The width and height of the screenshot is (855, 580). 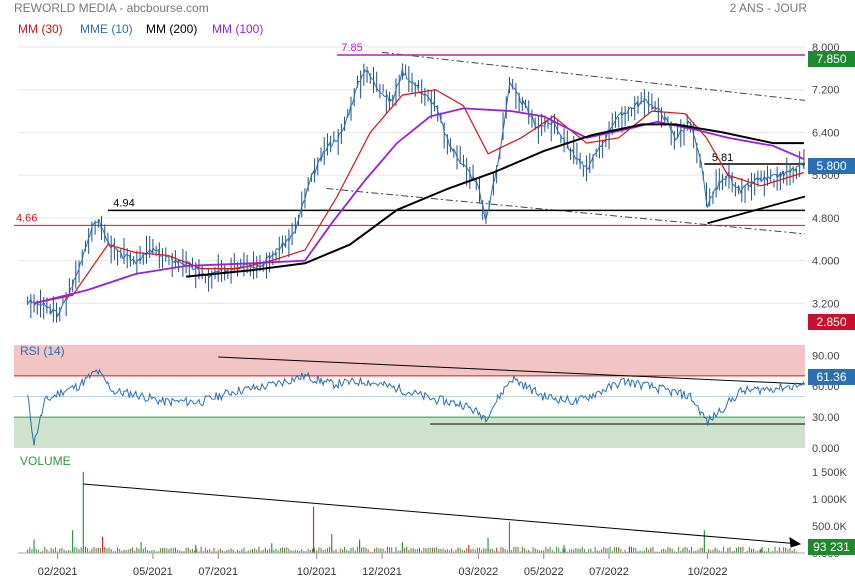 I want to click on volume-trendline, so click(x=442, y=514).